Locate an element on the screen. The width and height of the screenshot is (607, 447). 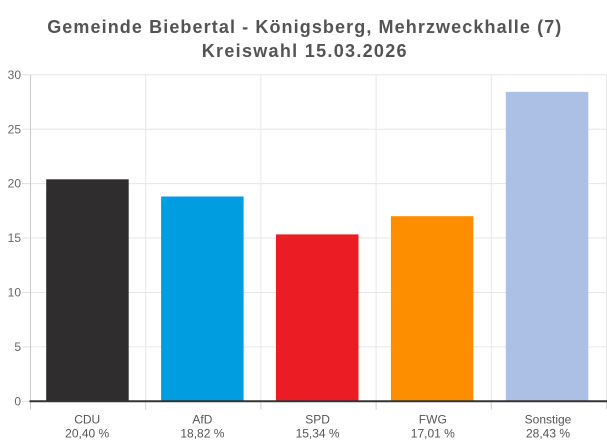
svg-text: 17,01 % is located at coordinates (433, 433).